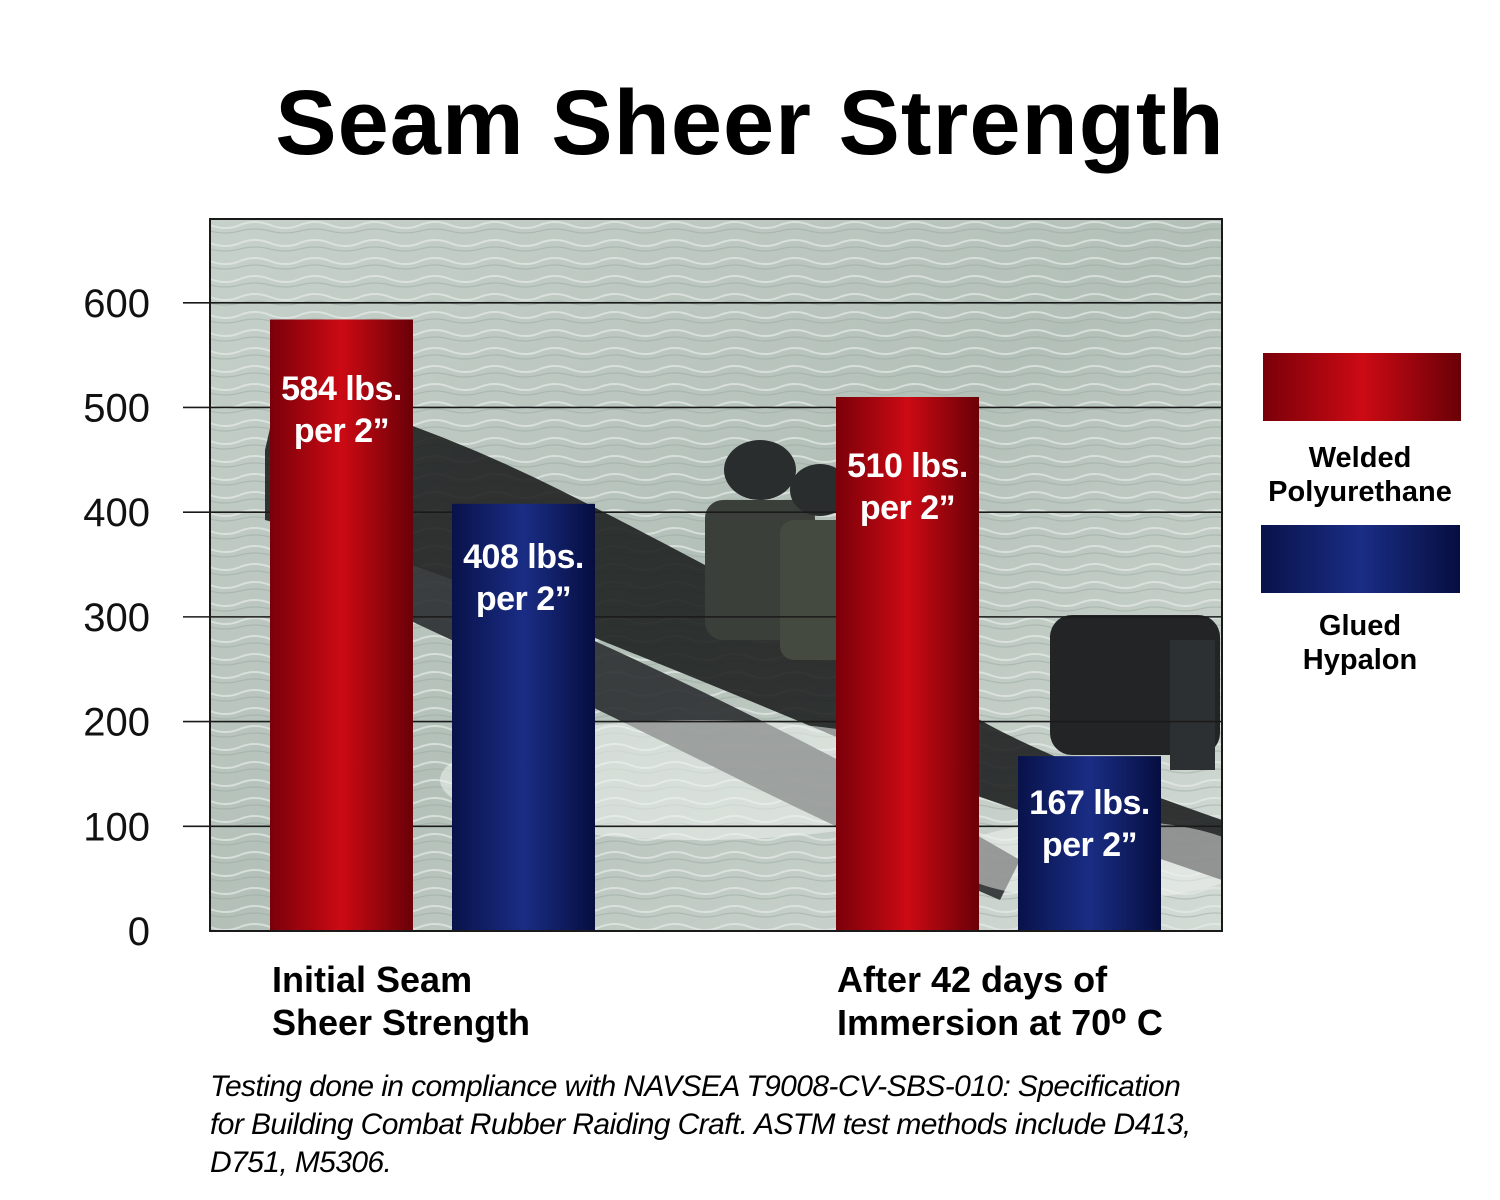 The width and height of the screenshot is (1500, 1200). What do you see at coordinates (401, 1001) in the screenshot?
I see `category-label-initial: Initial Seam Sheer Strength` at bounding box center [401, 1001].